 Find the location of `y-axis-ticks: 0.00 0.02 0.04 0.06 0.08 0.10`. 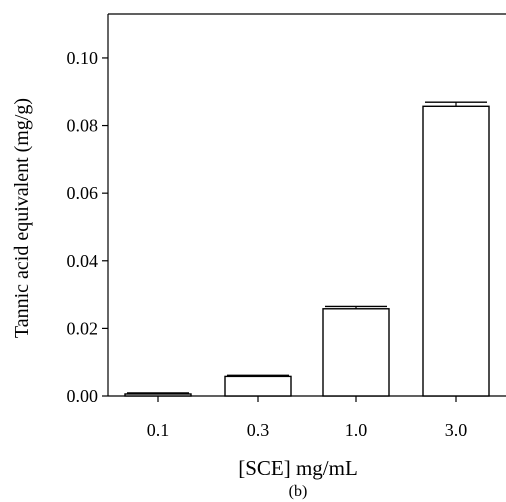

y-axis-ticks: 0.00 0.02 0.04 0.06 0.08 0.10 is located at coordinates (87, 227).